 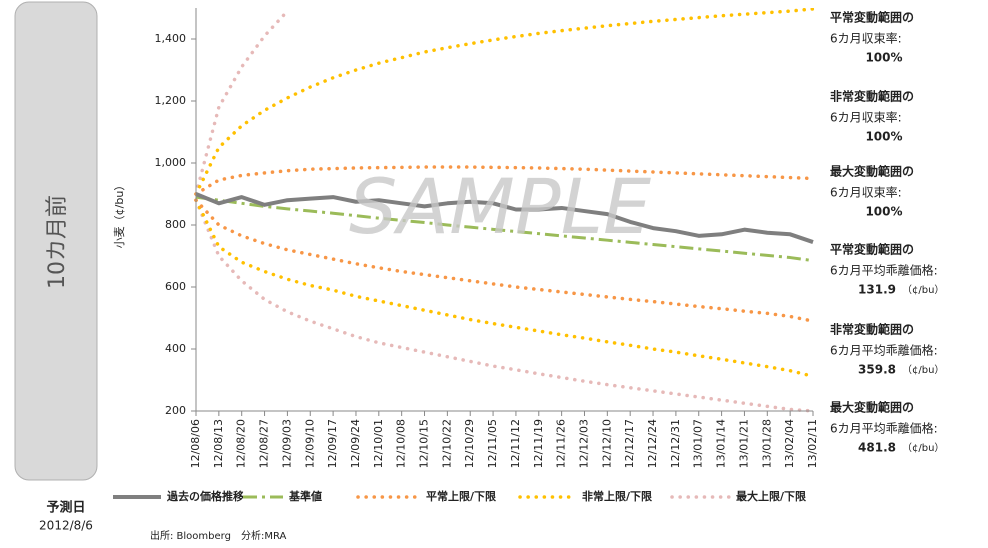 What do you see at coordinates (812, 443) in the screenshot?
I see `x-tick-label: 13/02/11` at bounding box center [812, 443].